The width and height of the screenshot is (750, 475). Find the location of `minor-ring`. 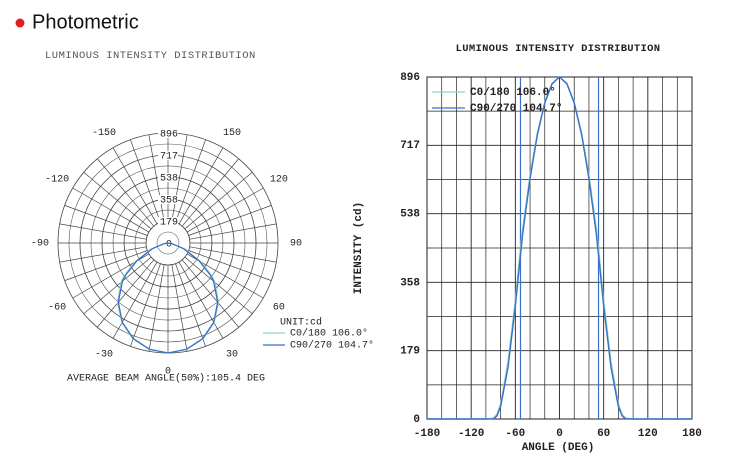

minor-ring is located at coordinates (168, 243).